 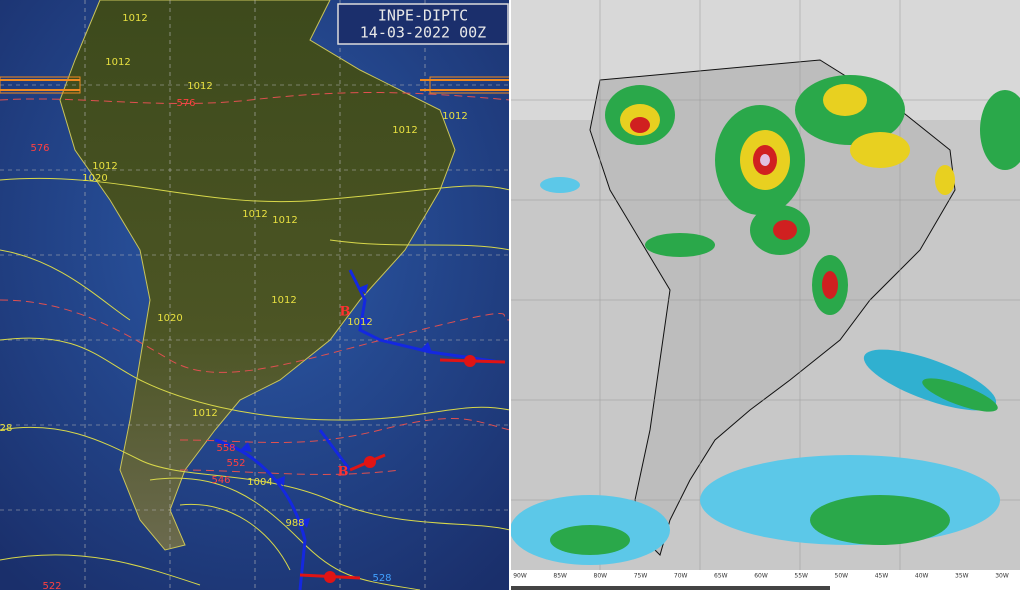 I want to click on convergence-box, so click(x=255, y=85).